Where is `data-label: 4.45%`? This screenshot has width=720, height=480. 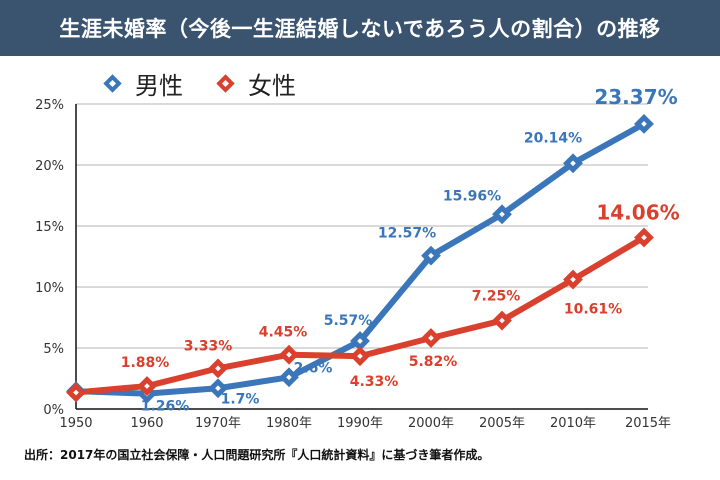
data-label: 4.45% is located at coordinates (283, 333).